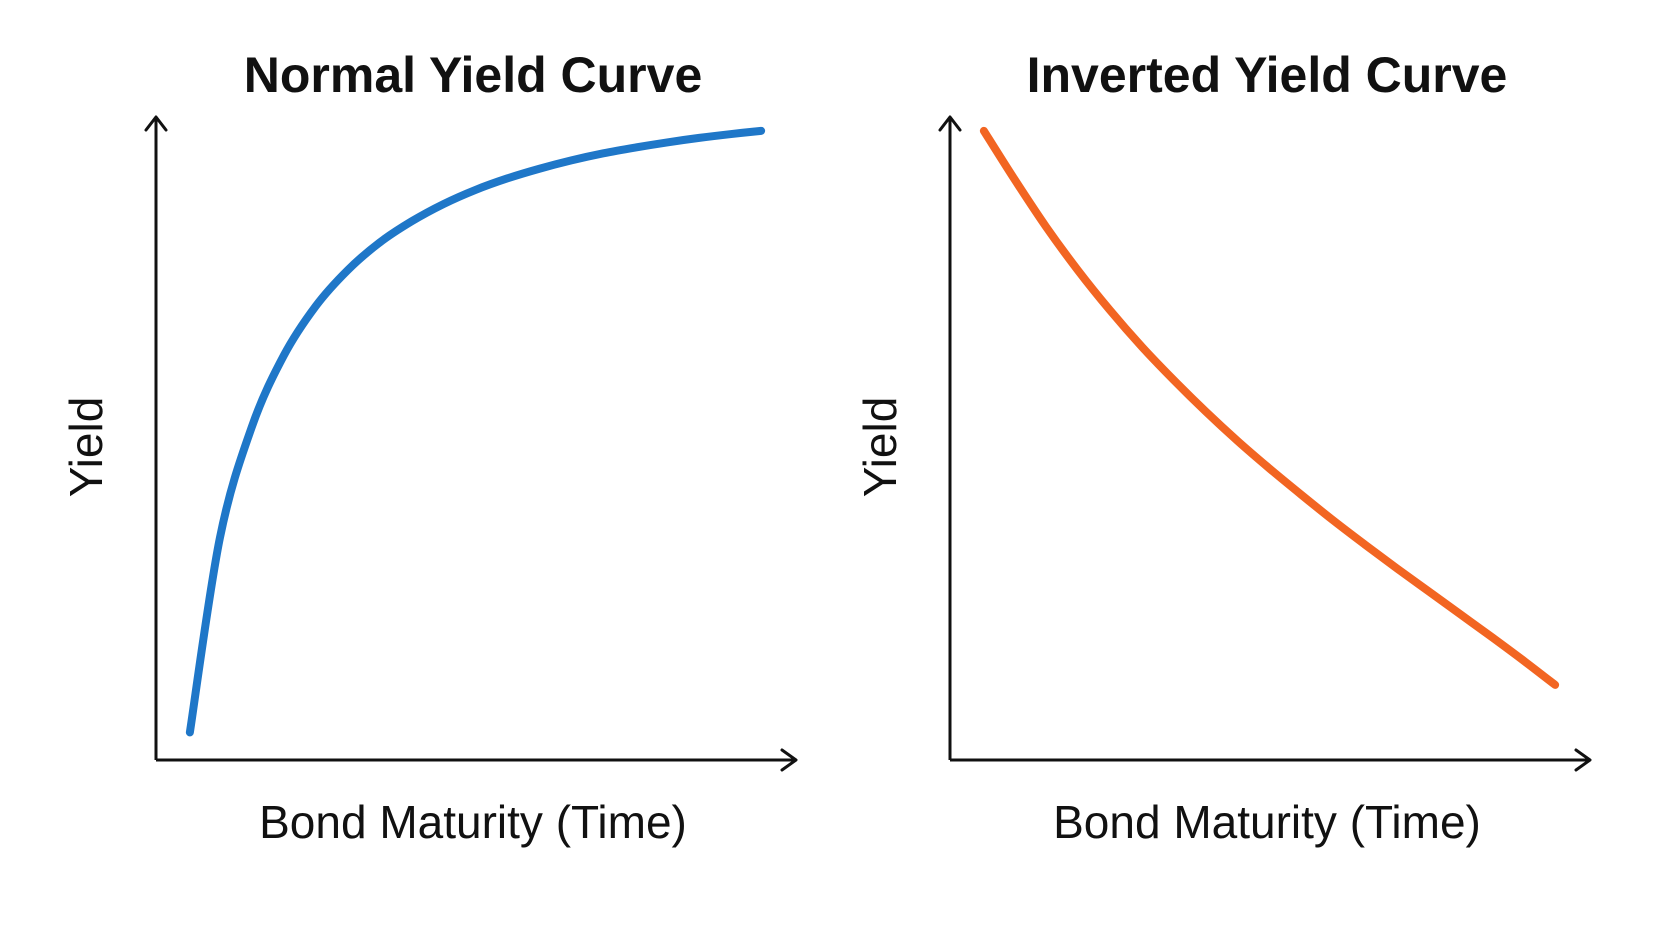 The height and width of the screenshot is (937, 1666). What do you see at coordinates (1267, 75) in the screenshot?
I see `chart-title: Inverted Yield Curve` at bounding box center [1267, 75].